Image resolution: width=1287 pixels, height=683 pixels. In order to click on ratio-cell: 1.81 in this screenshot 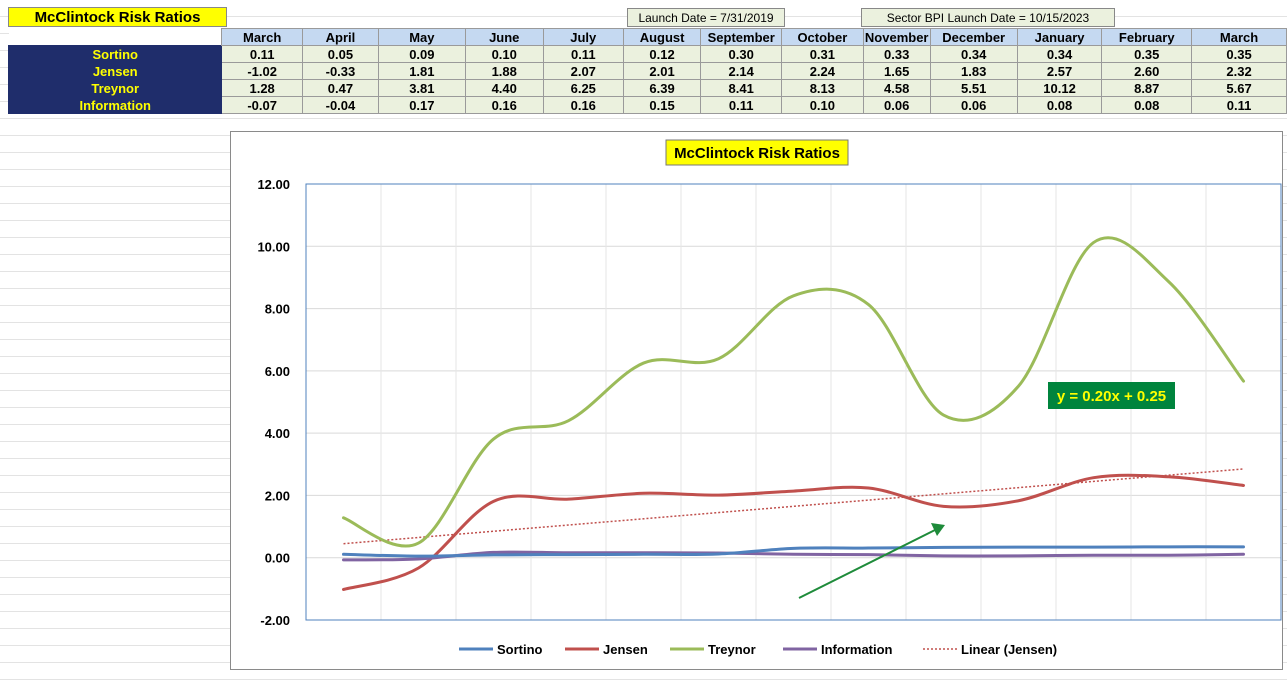, I will do `click(422, 71)`.